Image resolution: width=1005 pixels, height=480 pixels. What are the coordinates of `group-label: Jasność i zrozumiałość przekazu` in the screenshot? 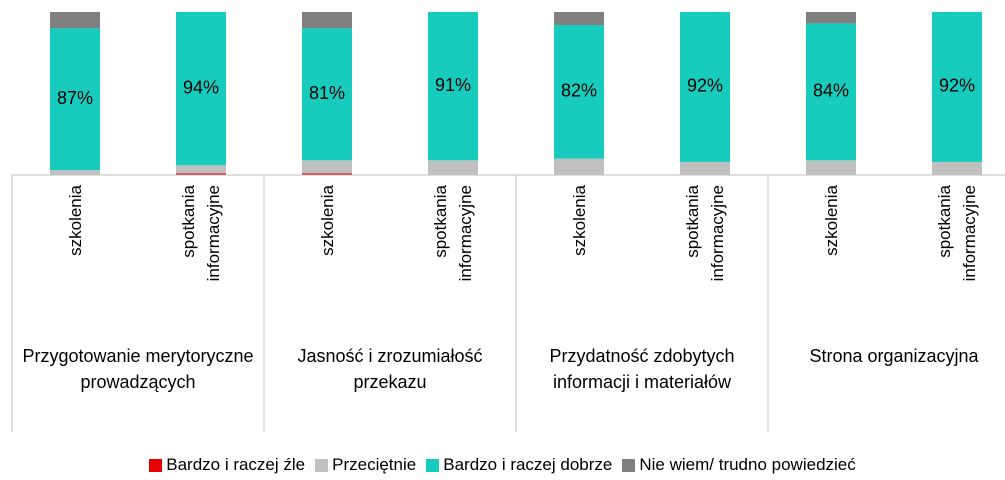 It's located at (390, 369).